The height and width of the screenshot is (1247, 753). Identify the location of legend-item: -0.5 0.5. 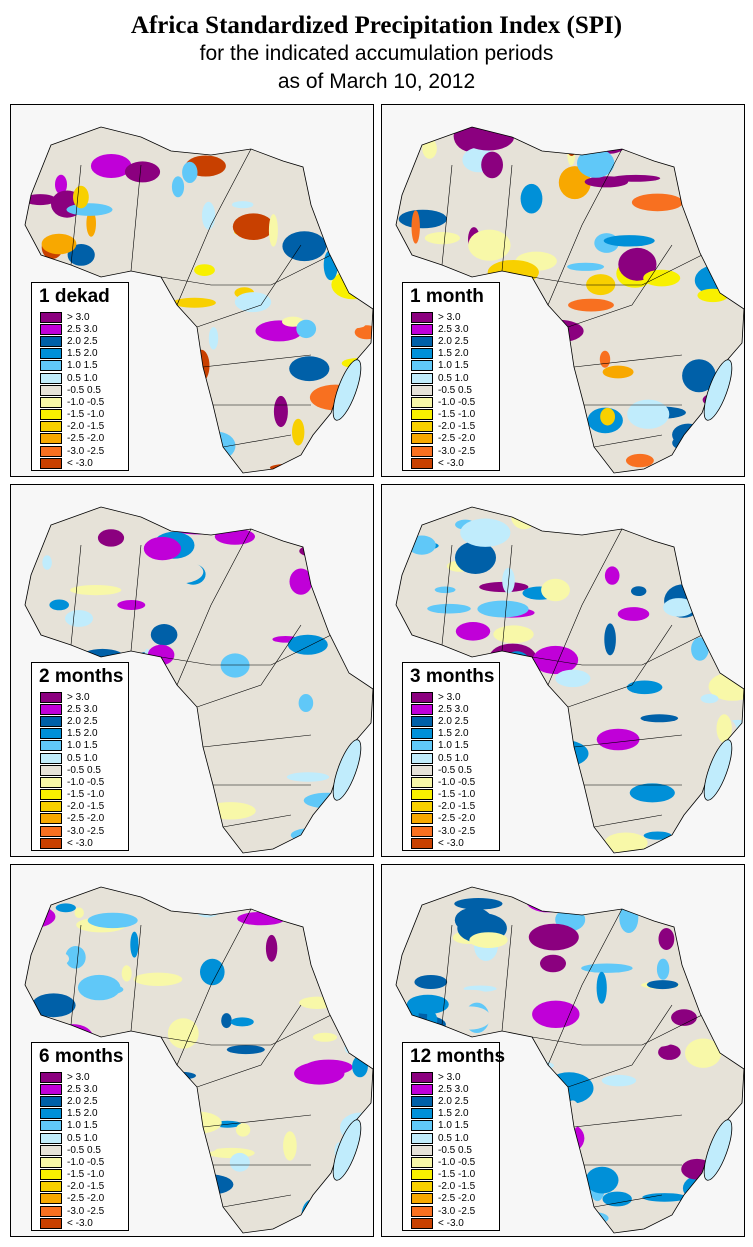
(455, 770).